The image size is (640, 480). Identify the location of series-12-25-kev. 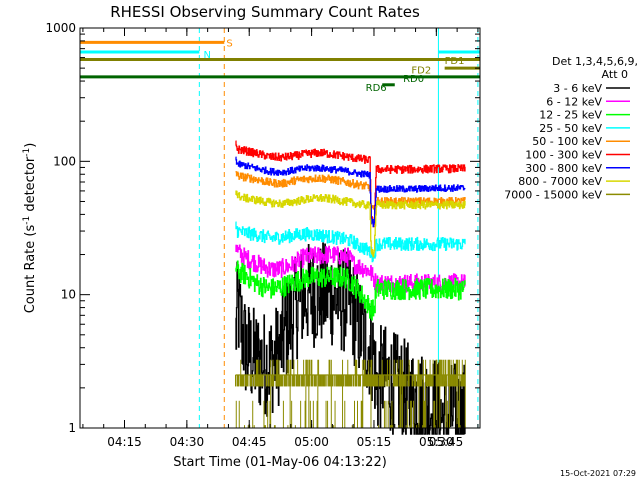
(350, 290).